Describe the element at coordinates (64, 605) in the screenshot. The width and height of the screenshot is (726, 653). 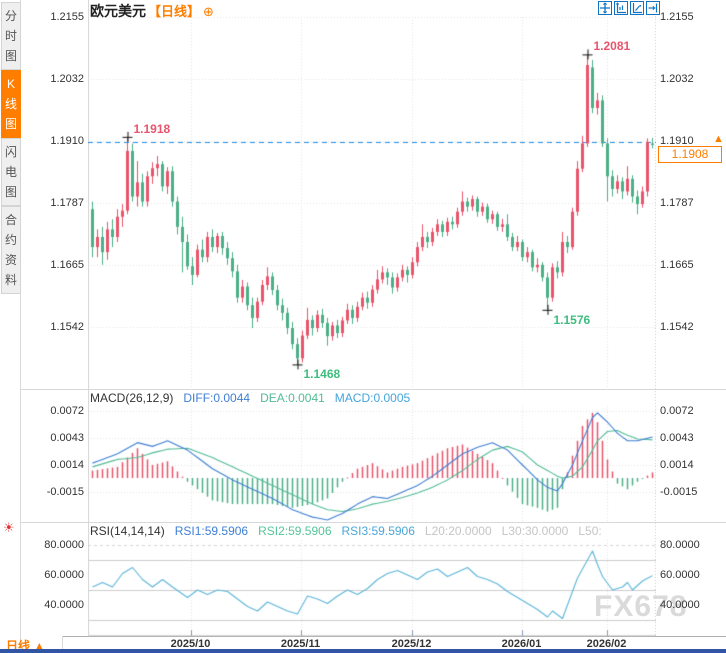
I see `left-axis-label: 40.0000` at that location.